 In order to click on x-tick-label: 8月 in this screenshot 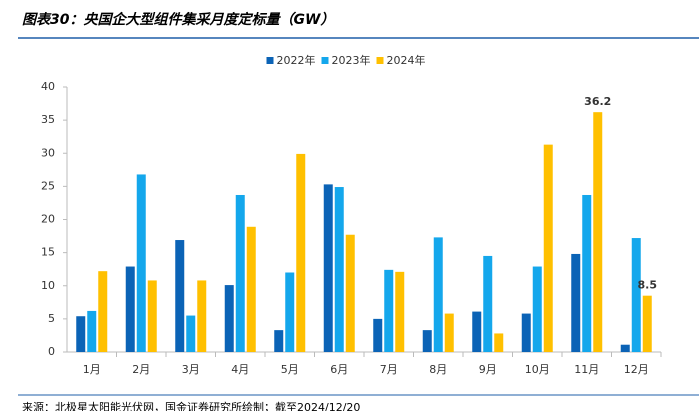, I will do `click(438, 369)`.